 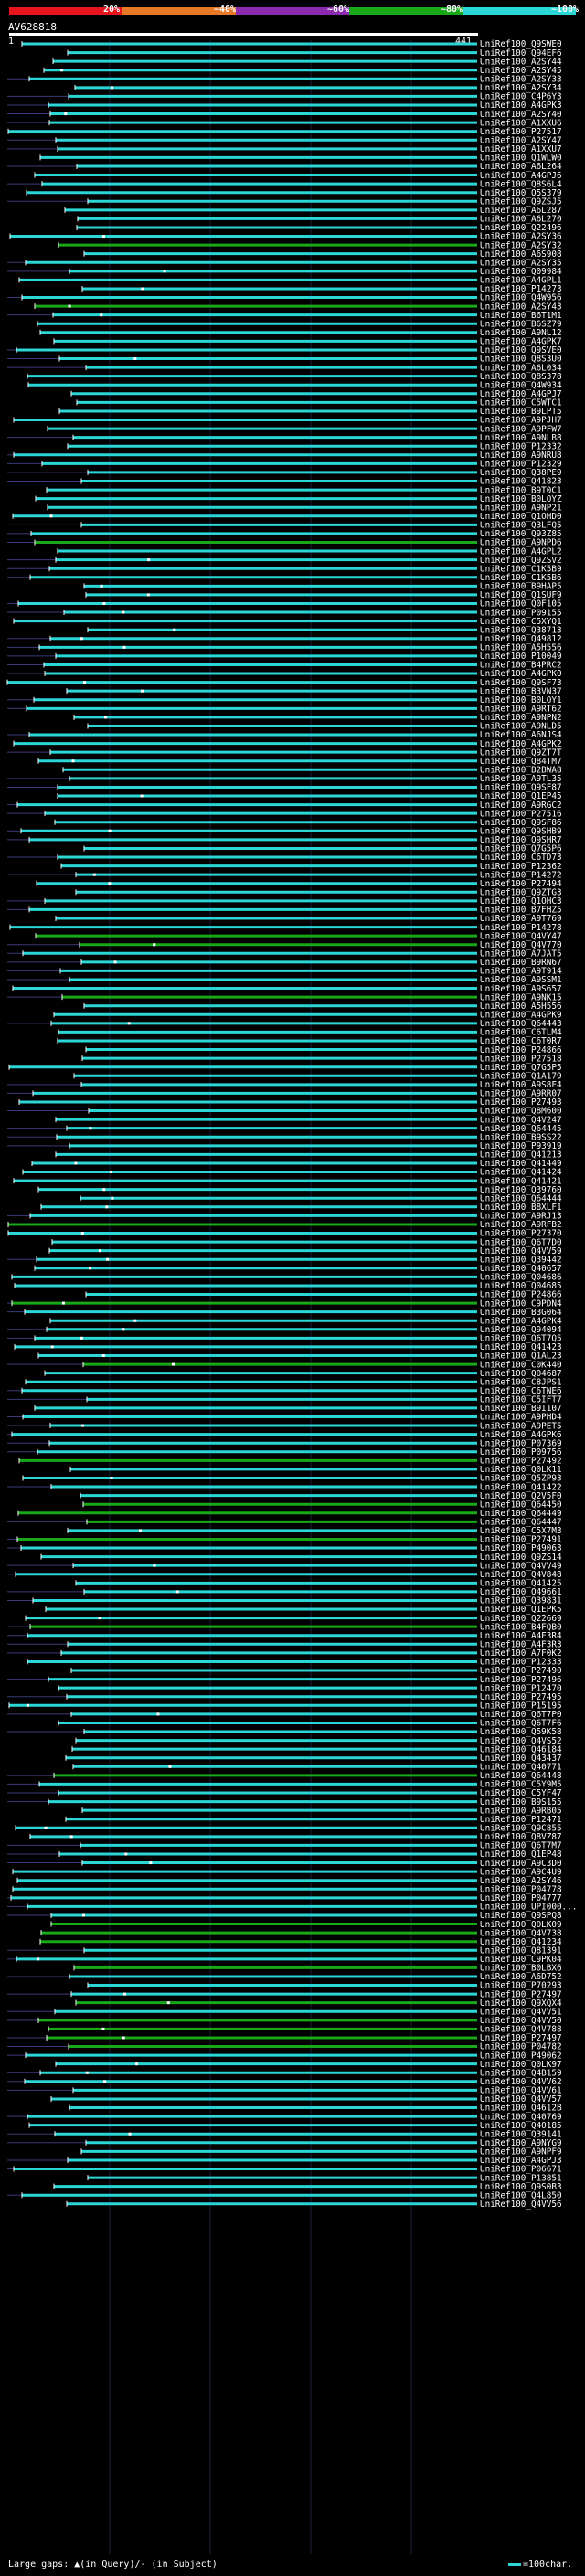 What do you see at coordinates (521, 429) in the screenshot?
I see `hit-label: UniRef100_A9PFW7` at bounding box center [521, 429].